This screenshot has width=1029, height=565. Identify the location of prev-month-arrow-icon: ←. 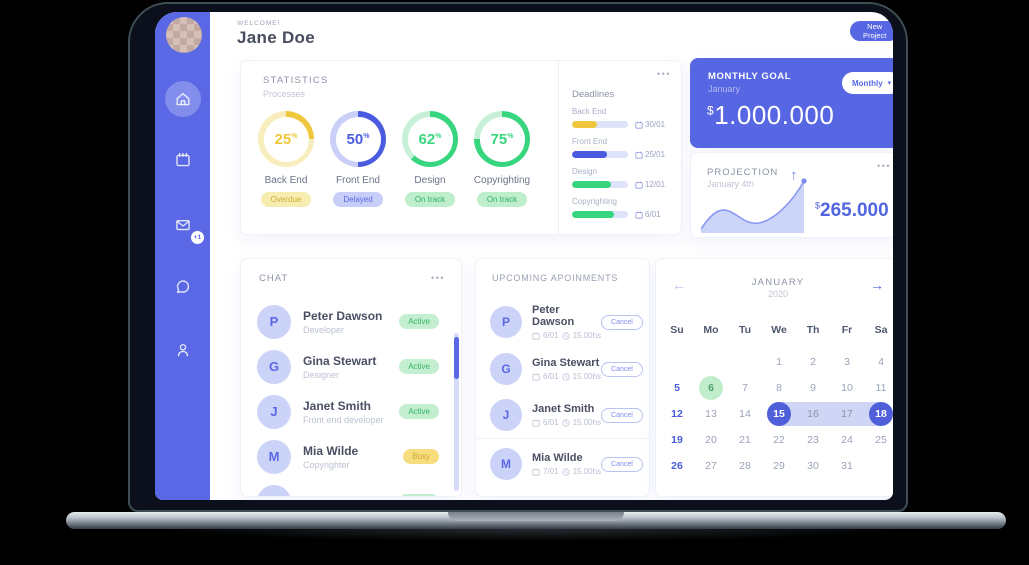
(679, 285).